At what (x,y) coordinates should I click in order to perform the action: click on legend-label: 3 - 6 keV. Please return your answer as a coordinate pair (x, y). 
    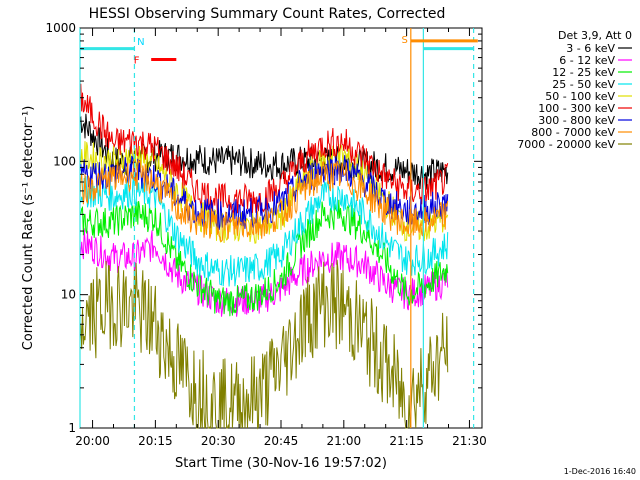
    Looking at the image, I should click on (590, 48).